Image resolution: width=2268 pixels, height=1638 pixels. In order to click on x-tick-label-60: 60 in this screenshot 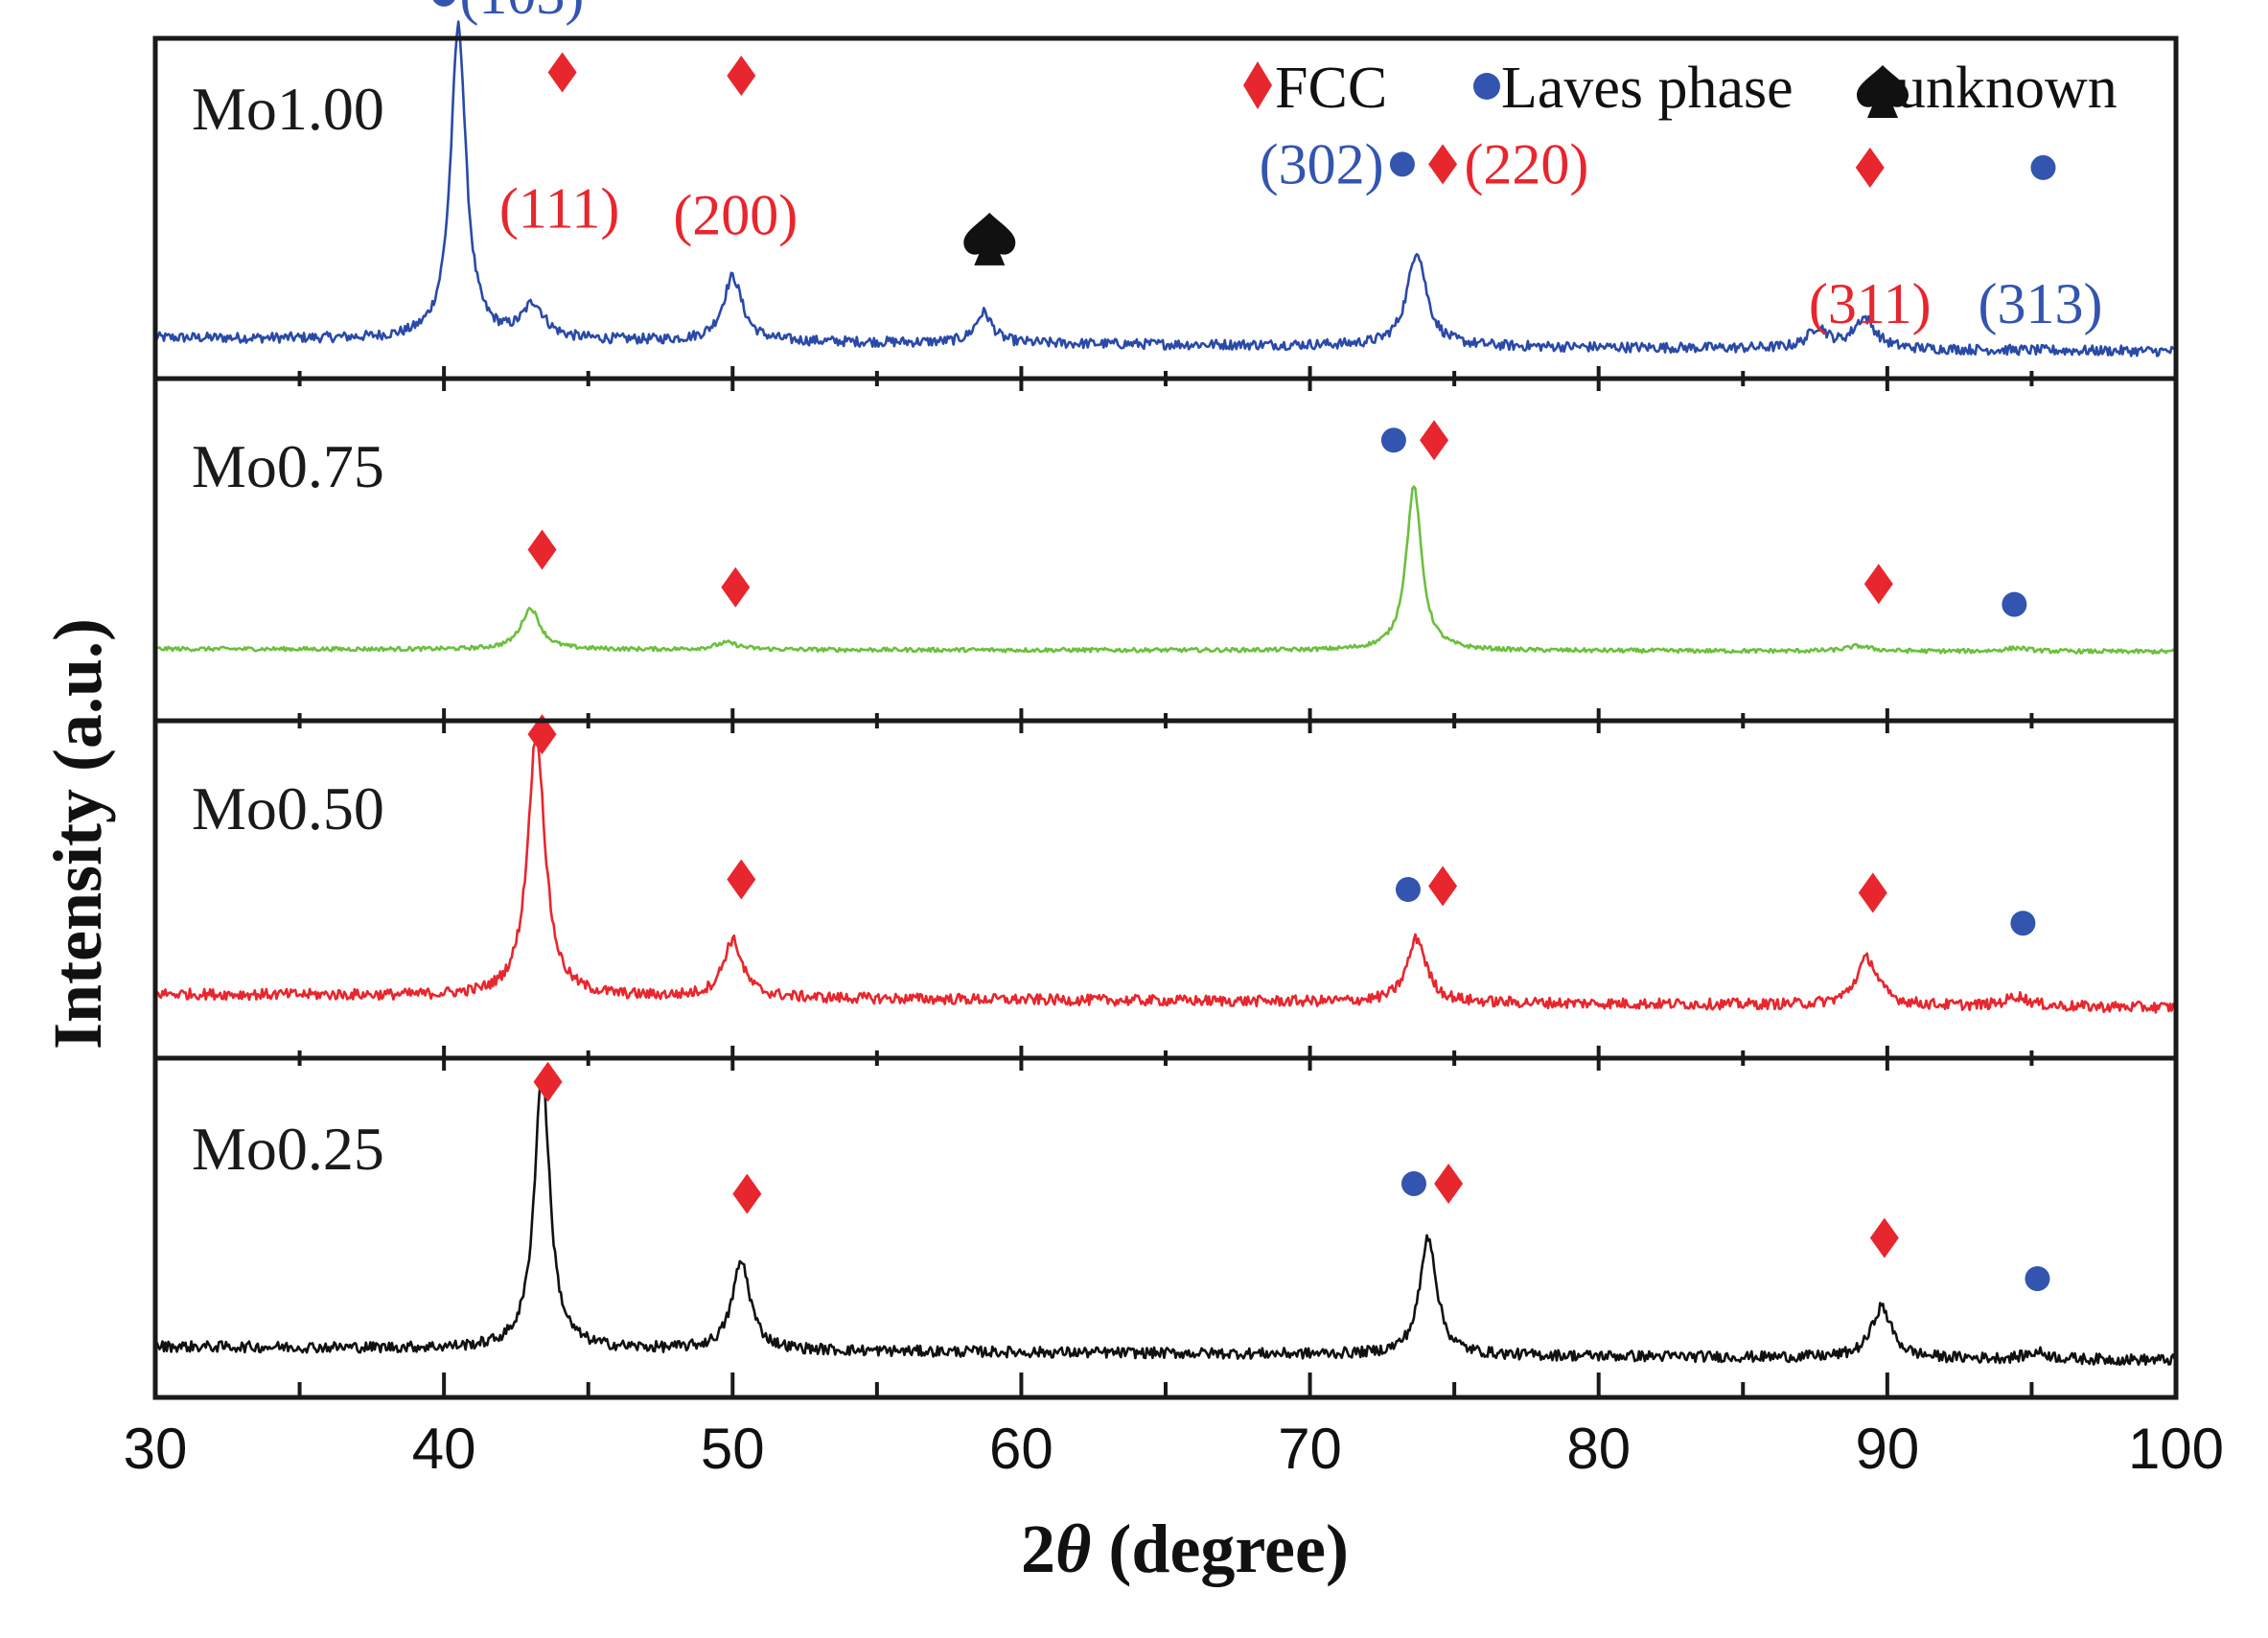, I will do `click(1021, 1449)`.